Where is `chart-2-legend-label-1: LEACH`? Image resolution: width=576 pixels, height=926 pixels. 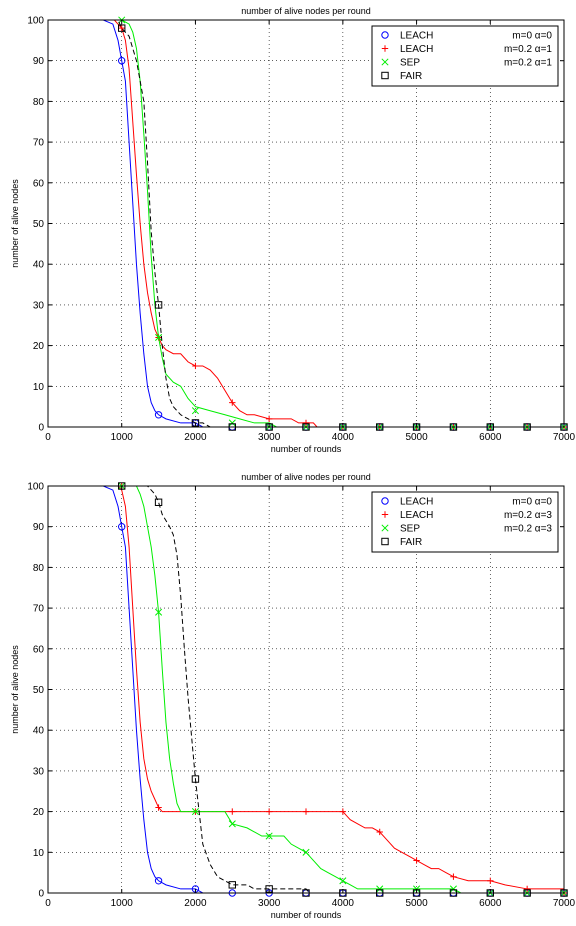
chart-2-legend-label-1: LEACH is located at coordinates (416, 502).